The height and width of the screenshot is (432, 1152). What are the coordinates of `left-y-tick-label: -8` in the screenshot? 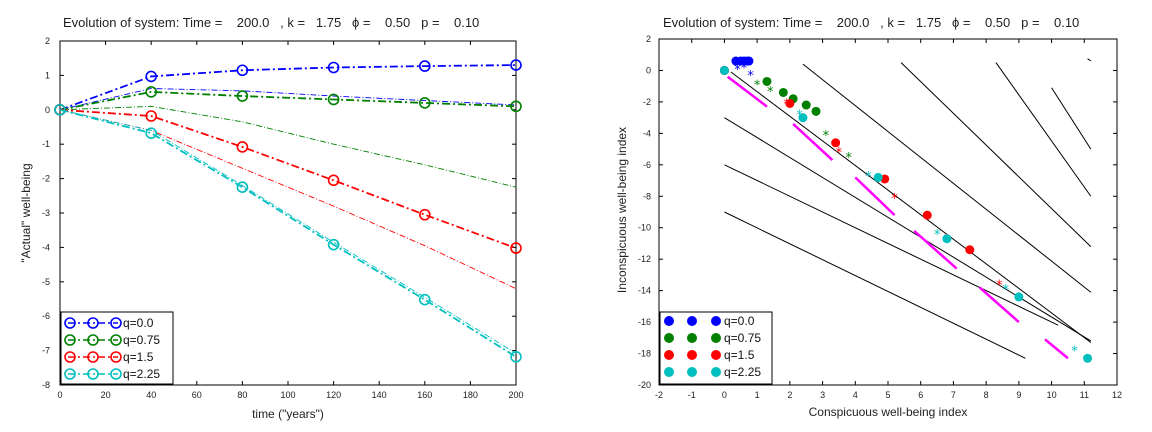 It's located at (46, 385).